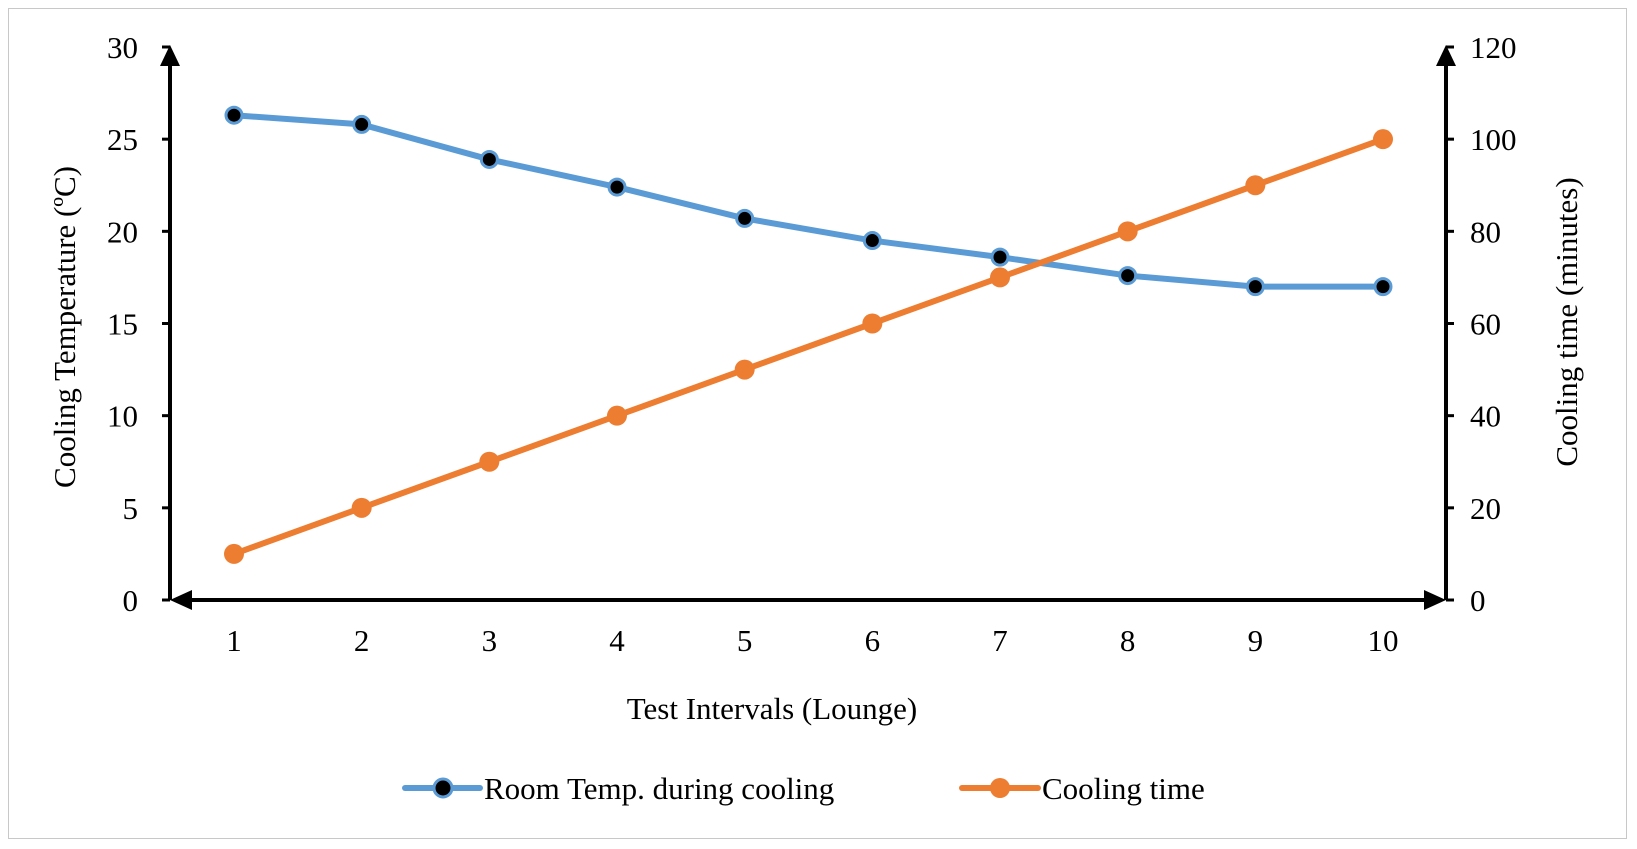 This screenshot has width=1637, height=849. I want to click on x-axis-title: Test Intervals (Lounge), so click(772, 708).